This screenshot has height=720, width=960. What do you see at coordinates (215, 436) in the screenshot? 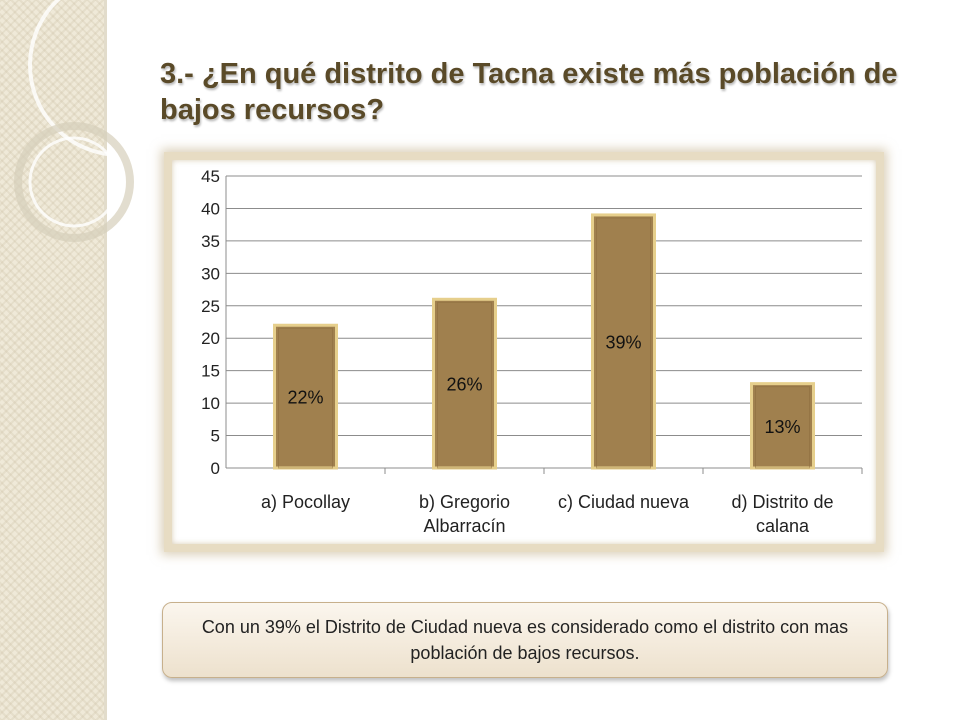
I see `y-tick-label: 5` at bounding box center [215, 436].